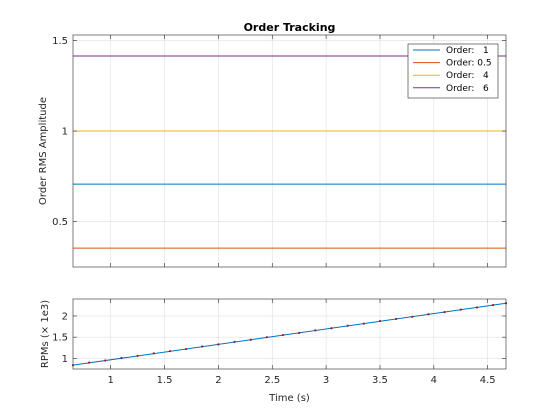  Describe the element at coordinates (289, 398) in the screenshot. I see `x-axis-label: Time (s)` at that location.